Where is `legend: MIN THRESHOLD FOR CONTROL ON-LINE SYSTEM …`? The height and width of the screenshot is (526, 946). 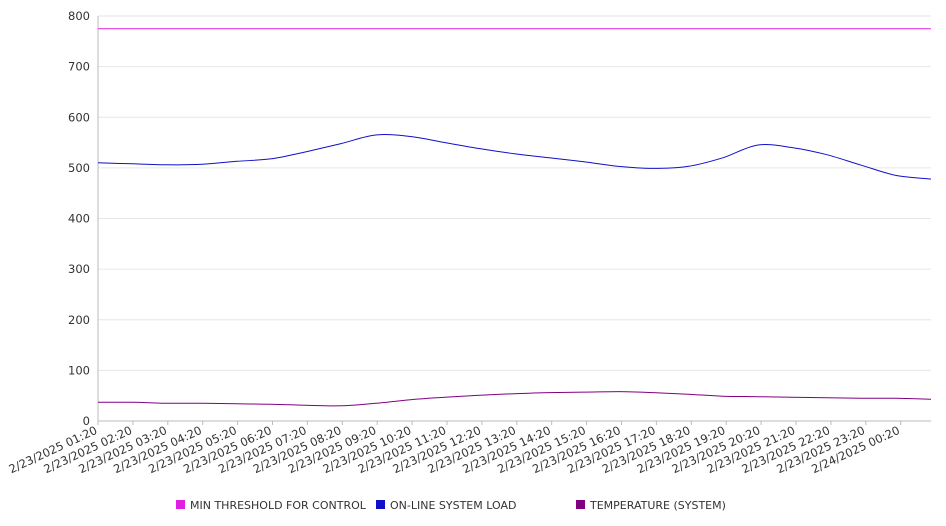 legend: MIN THRESHOLD FOR CONTROL ON-LINE SYSTEM … is located at coordinates (451, 505).